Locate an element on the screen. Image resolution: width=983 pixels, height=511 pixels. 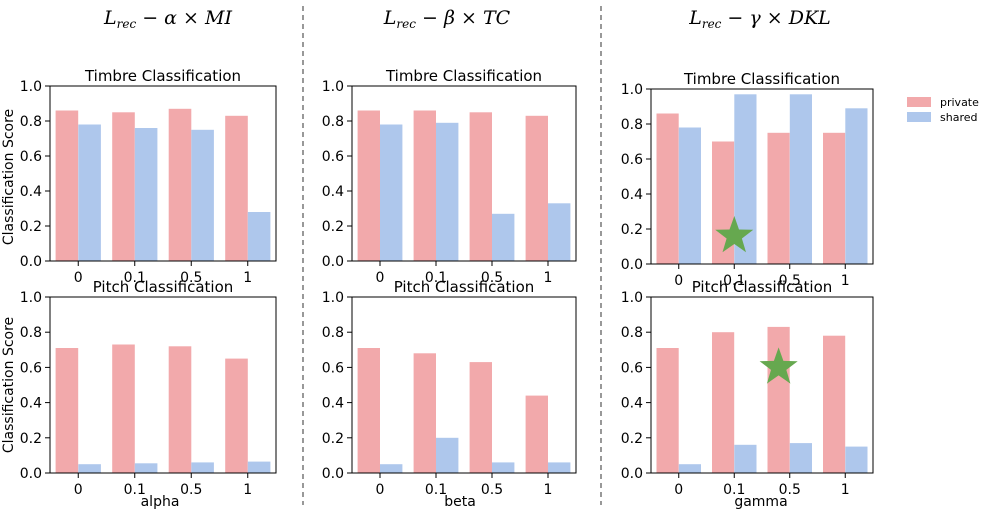
star-marker is located at coordinates (734, 234).